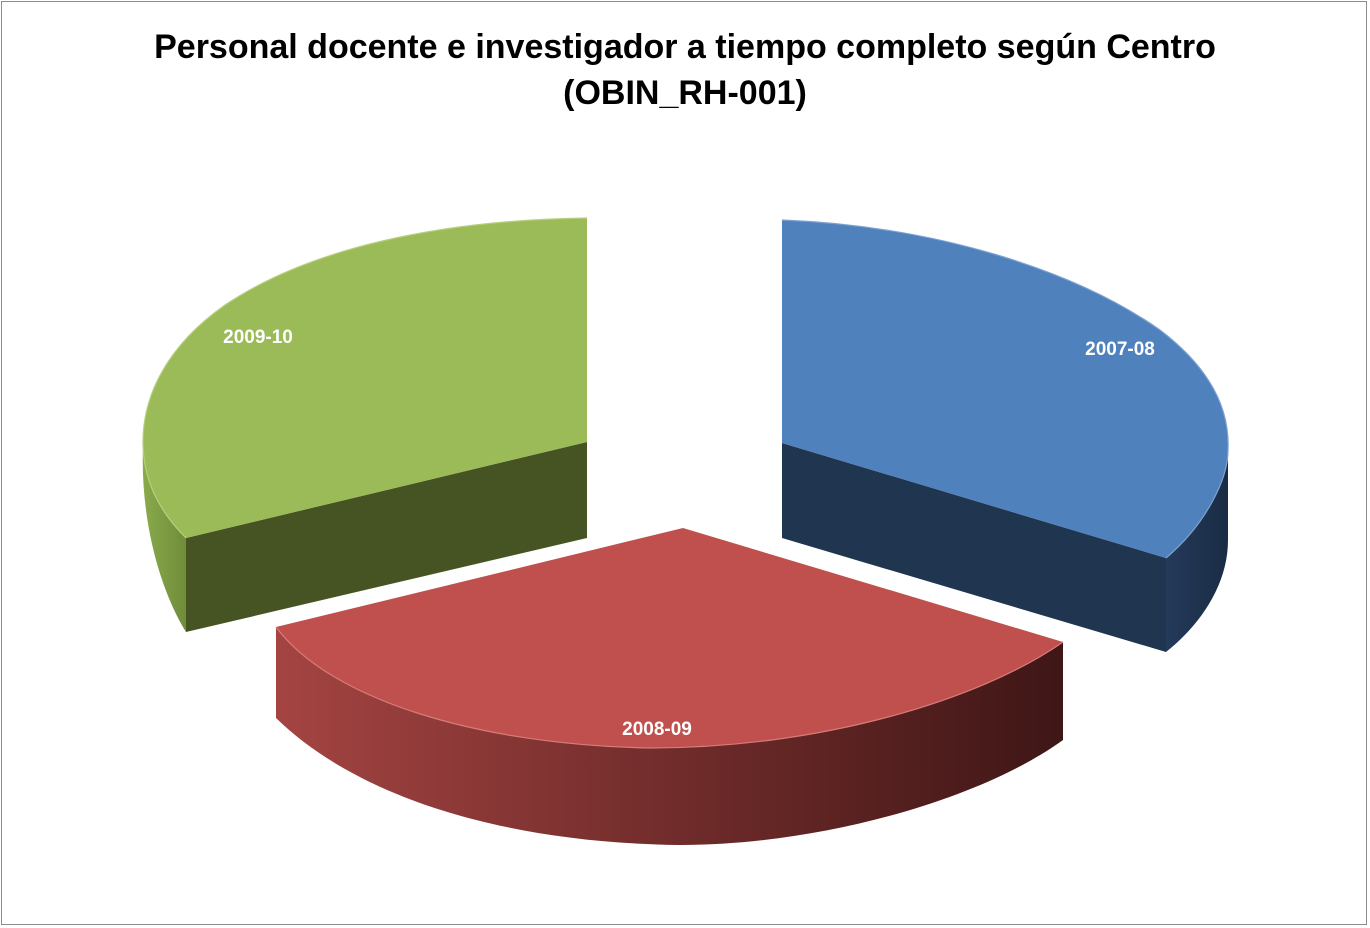 This screenshot has width=1370, height=928. What do you see at coordinates (657, 729) in the screenshot?
I see `data-label-2008-09: 2008-09` at bounding box center [657, 729].